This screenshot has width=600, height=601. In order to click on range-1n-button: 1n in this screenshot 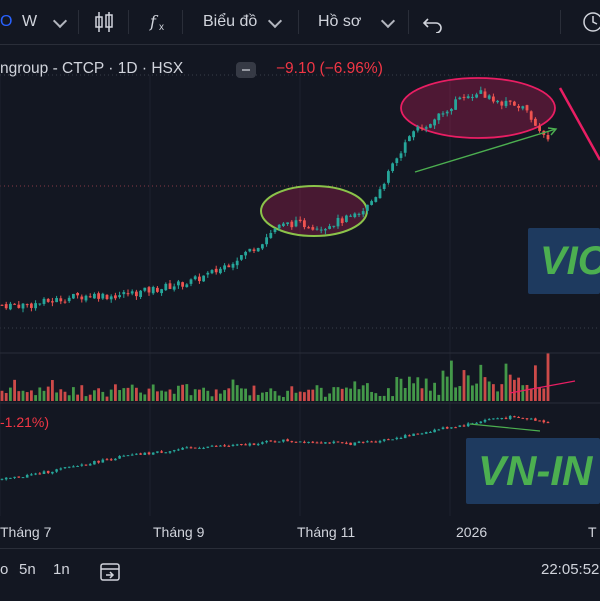, I will do `click(61, 569)`.